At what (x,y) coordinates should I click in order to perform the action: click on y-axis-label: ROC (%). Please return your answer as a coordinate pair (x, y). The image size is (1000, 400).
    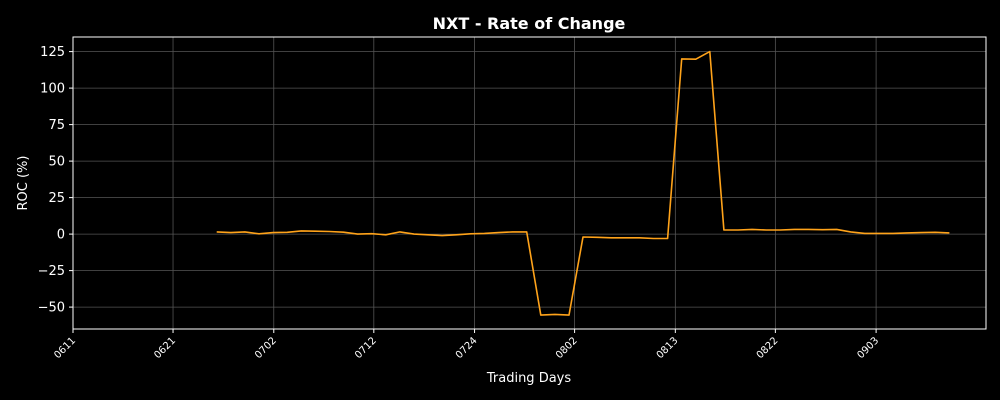
    Looking at the image, I should click on (23, 183).